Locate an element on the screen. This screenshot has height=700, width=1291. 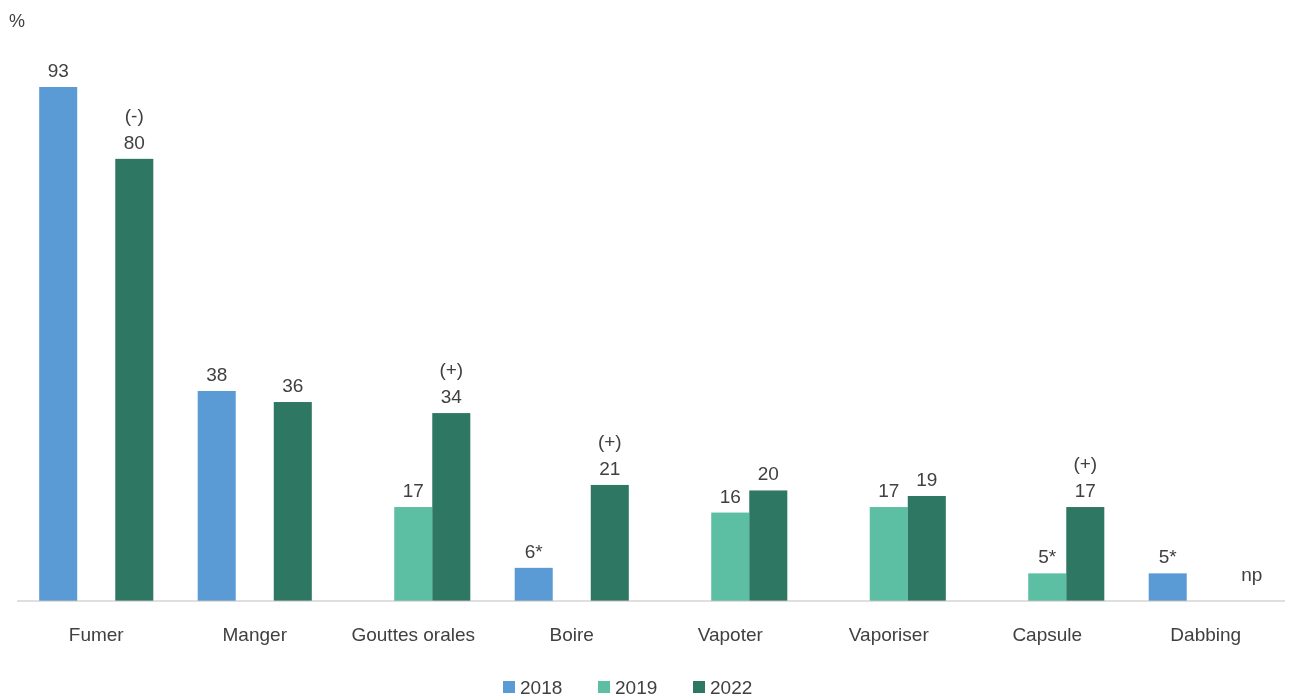
x-tick-label: Capsule is located at coordinates (1047, 634).